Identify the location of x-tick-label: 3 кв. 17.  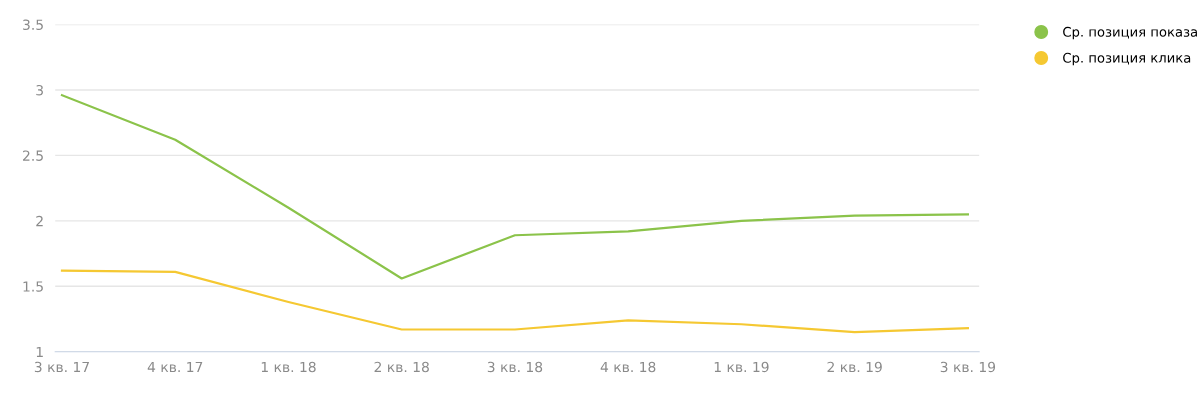
(61, 367).